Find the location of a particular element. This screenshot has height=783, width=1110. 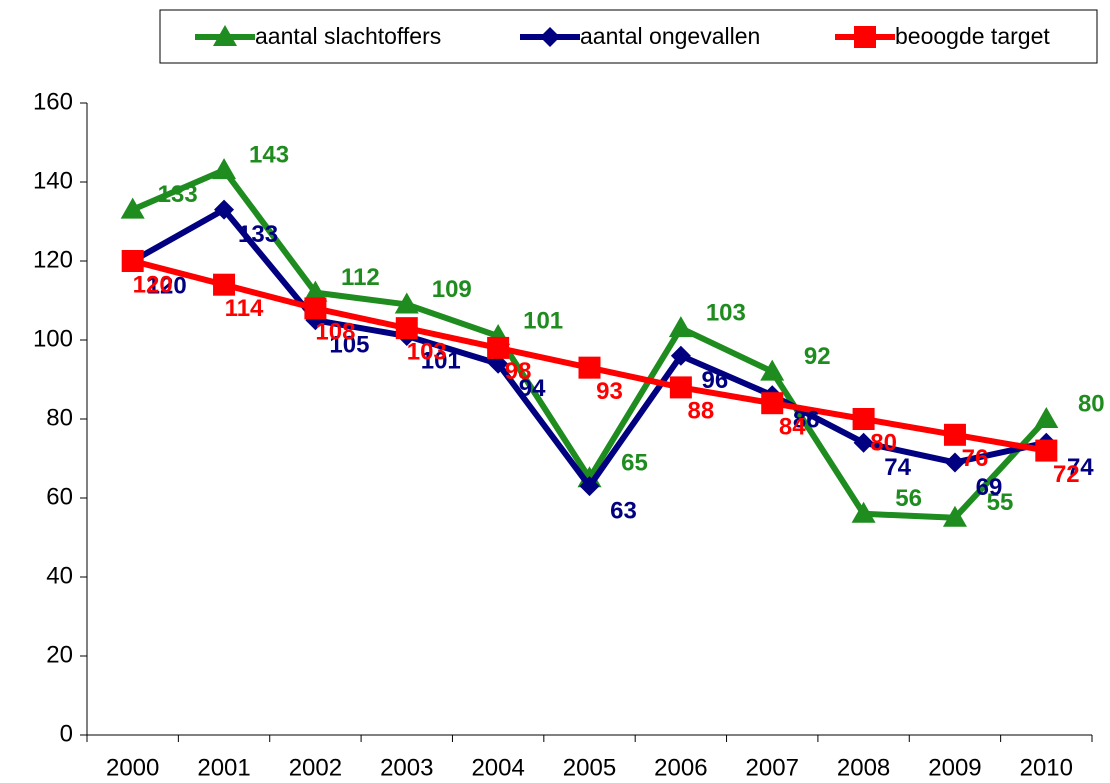

legend-label: aantal ongevallen is located at coordinates (670, 36).